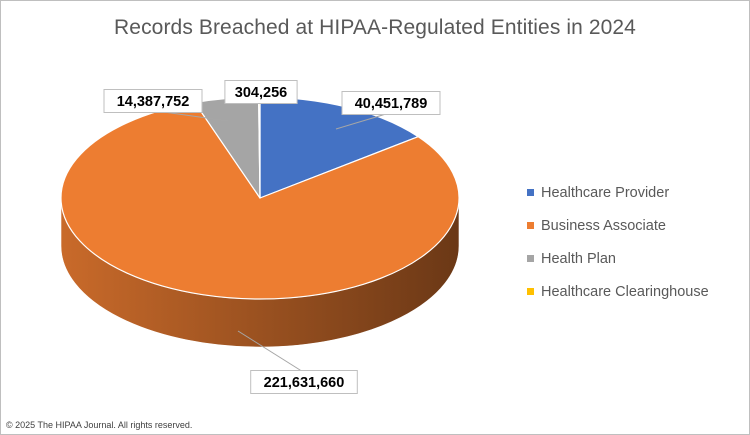 The image size is (750, 435). I want to click on legend-label: Healthcare Provider, so click(605, 192).